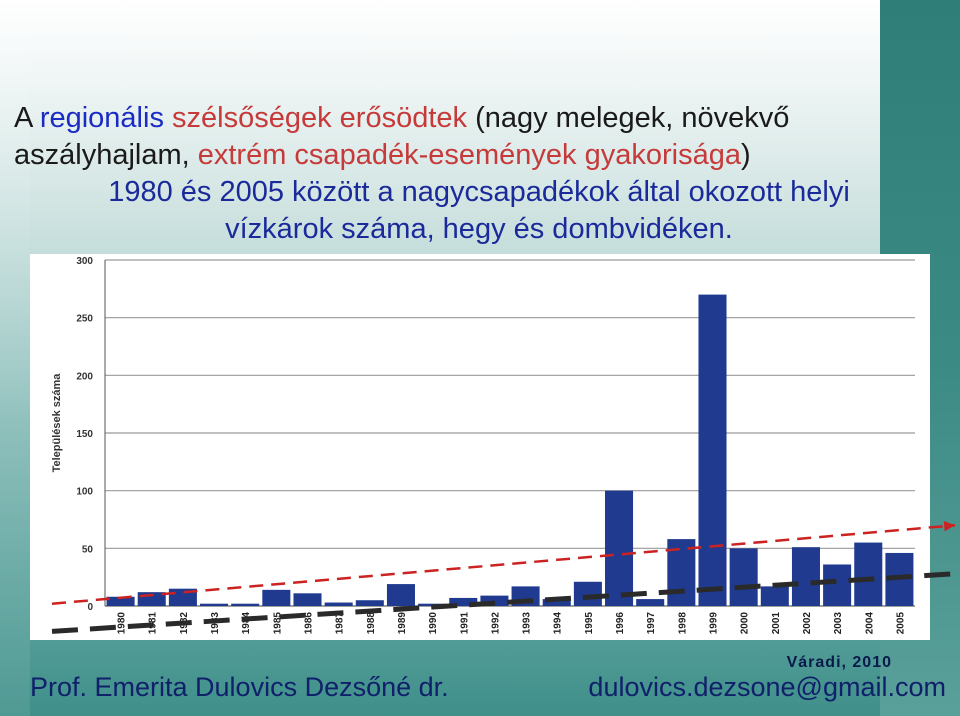 This screenshot has height=716, width=960. I want to click on x-tick-label: 1983, so click(215, 623).